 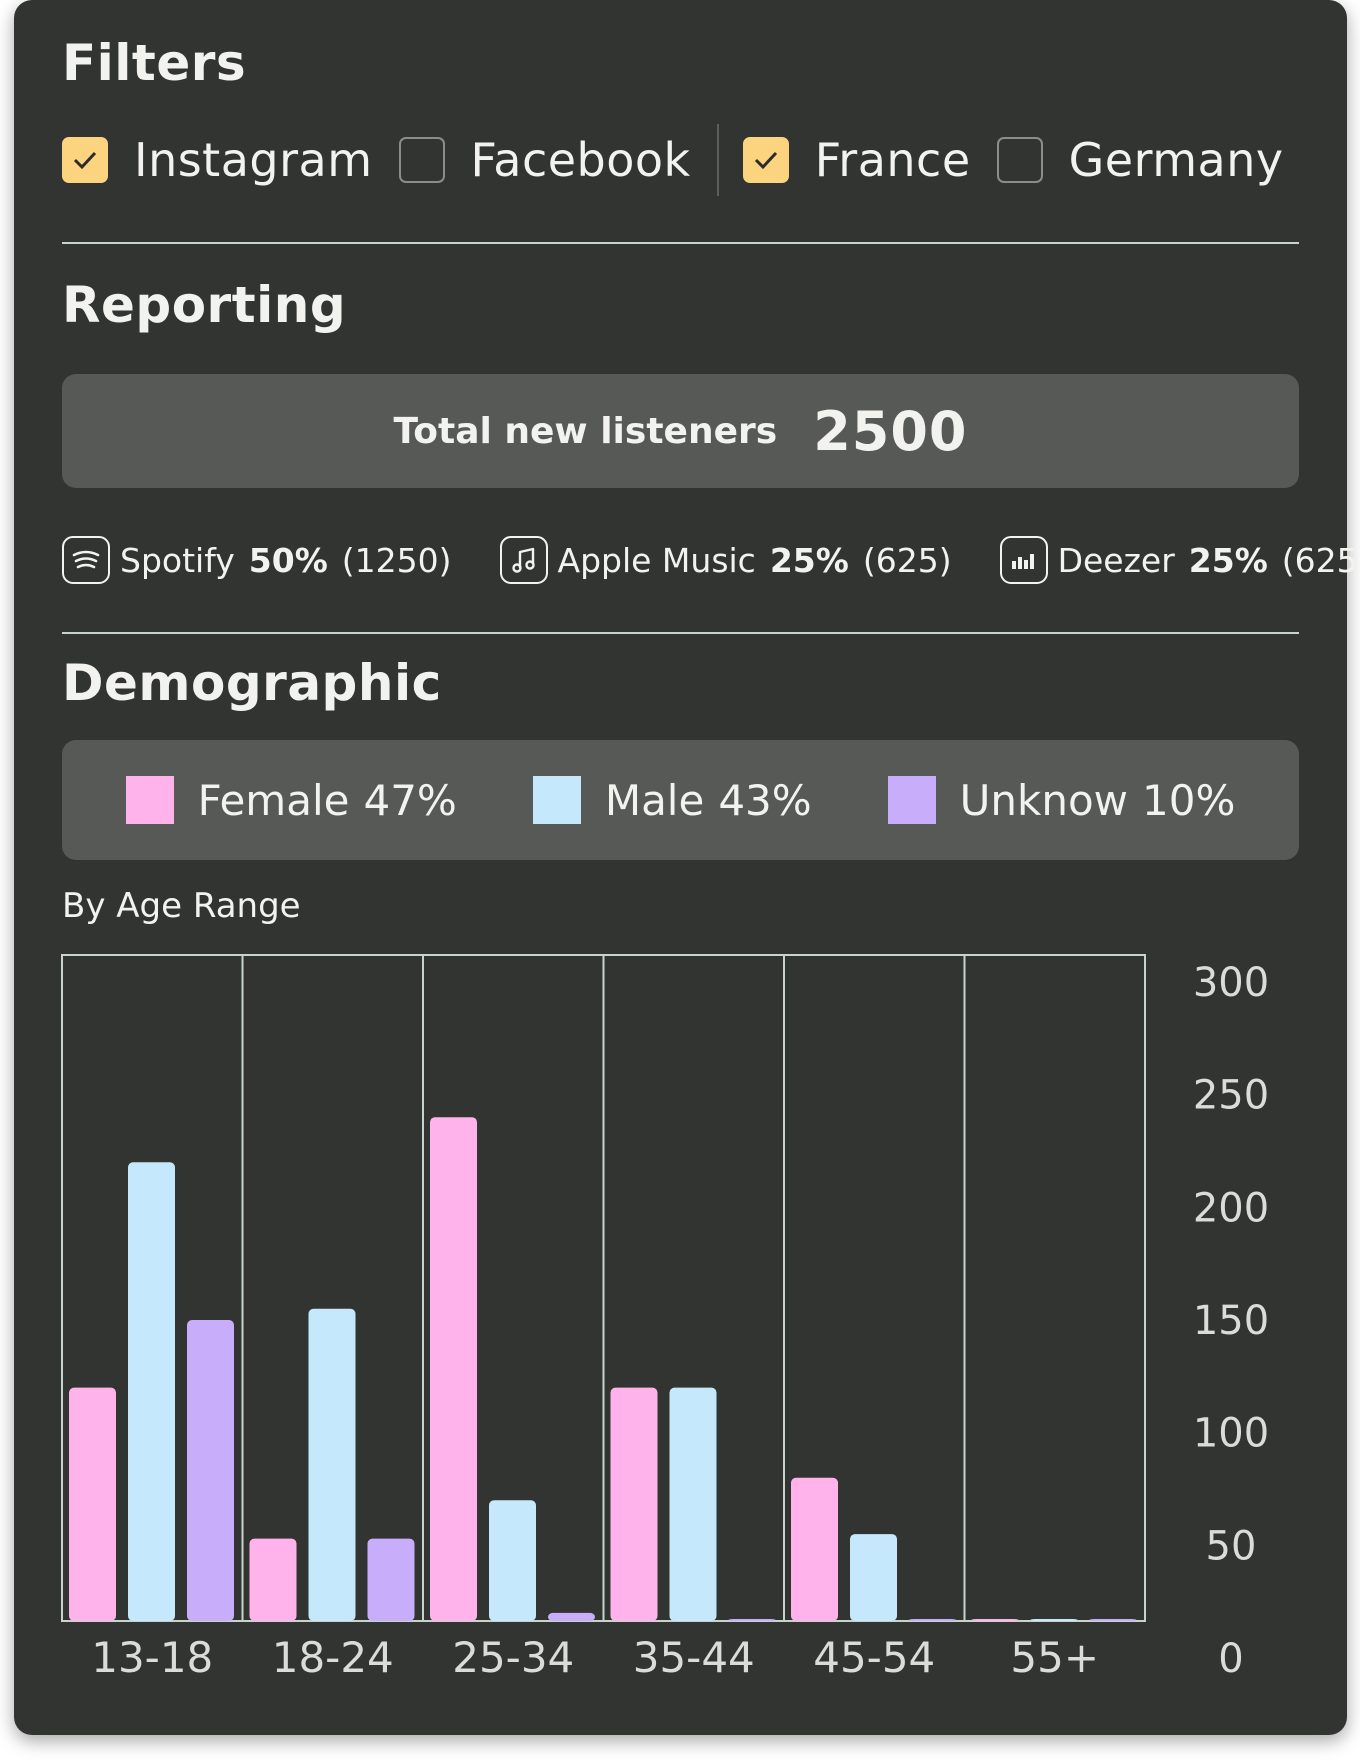 I want to click on equalizer-icon, so click(x=1023, y=560).